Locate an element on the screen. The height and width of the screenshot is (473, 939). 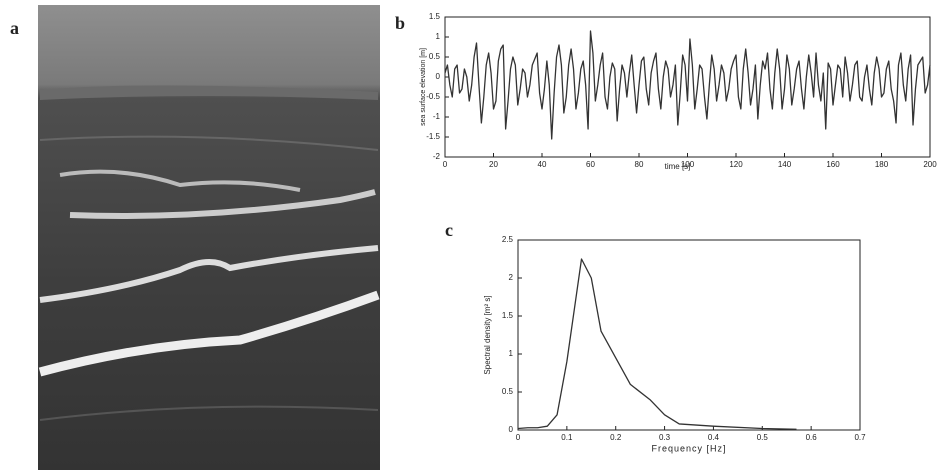
x-tick-label: 140 is located at coordinates (785, 164).